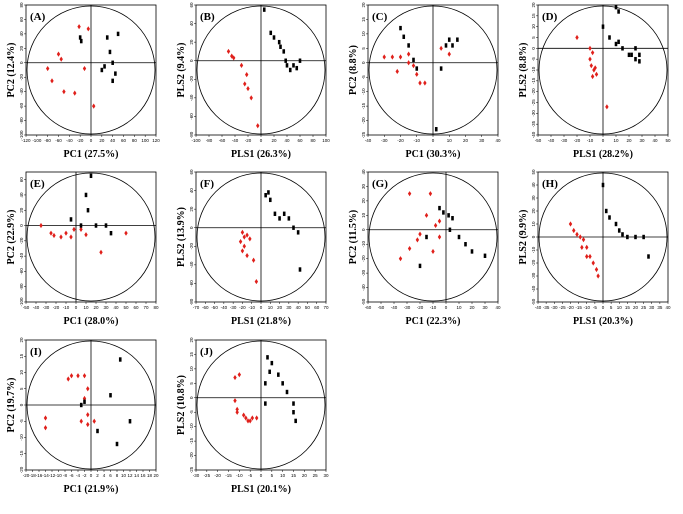 This screenshot has width=683, height=514. Describe the element at coordinates (655, 140) in the screenshot. I see `x-tick-label: 40` at that location.